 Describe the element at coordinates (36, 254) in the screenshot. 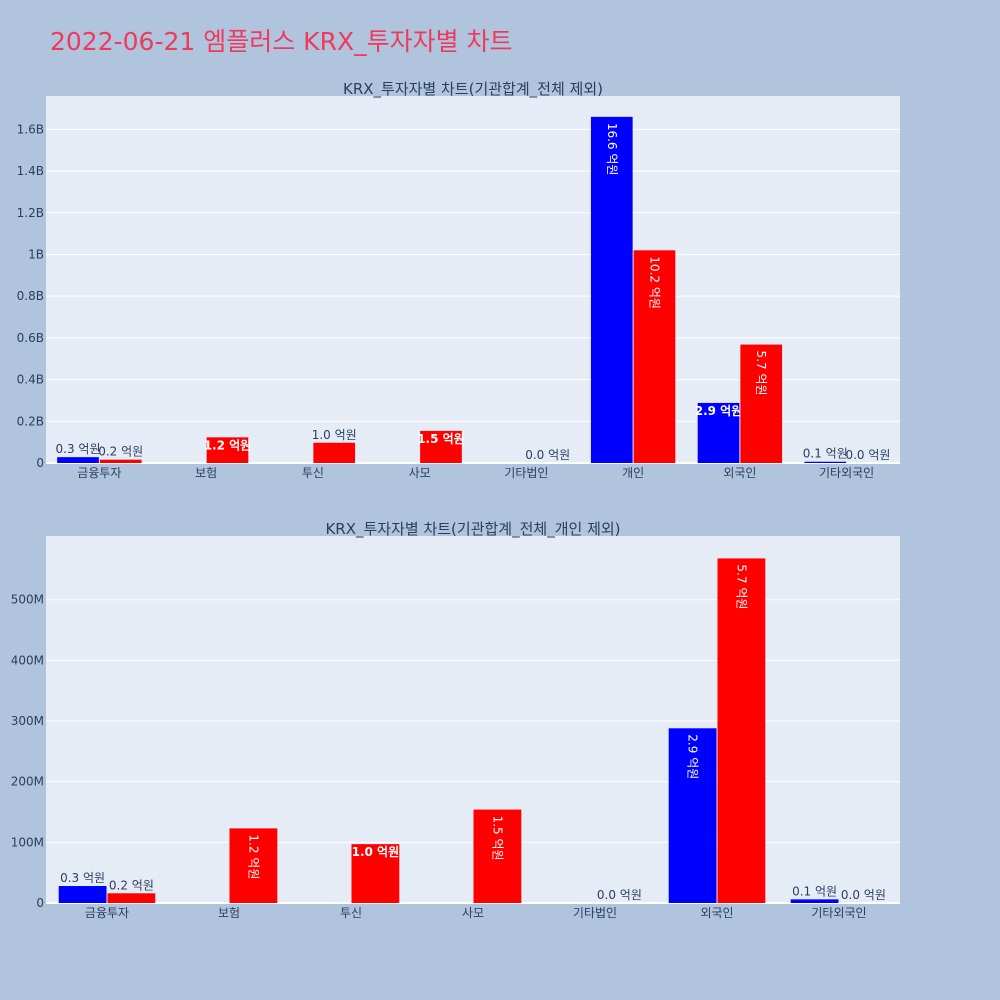

I see `y-tick-label: 1B` at that location.